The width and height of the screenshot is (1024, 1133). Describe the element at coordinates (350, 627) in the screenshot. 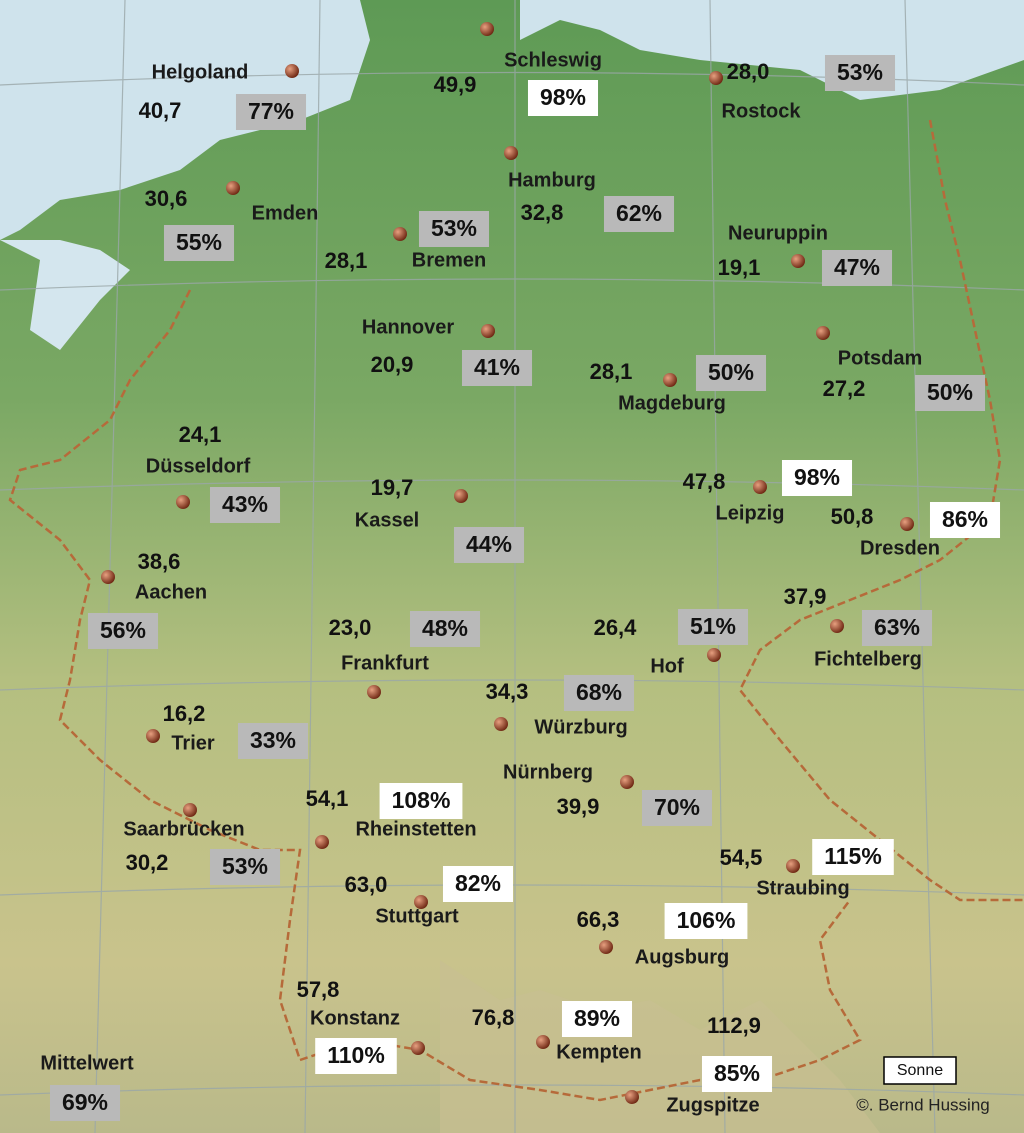

I see `station-value: 23,0` at that location.